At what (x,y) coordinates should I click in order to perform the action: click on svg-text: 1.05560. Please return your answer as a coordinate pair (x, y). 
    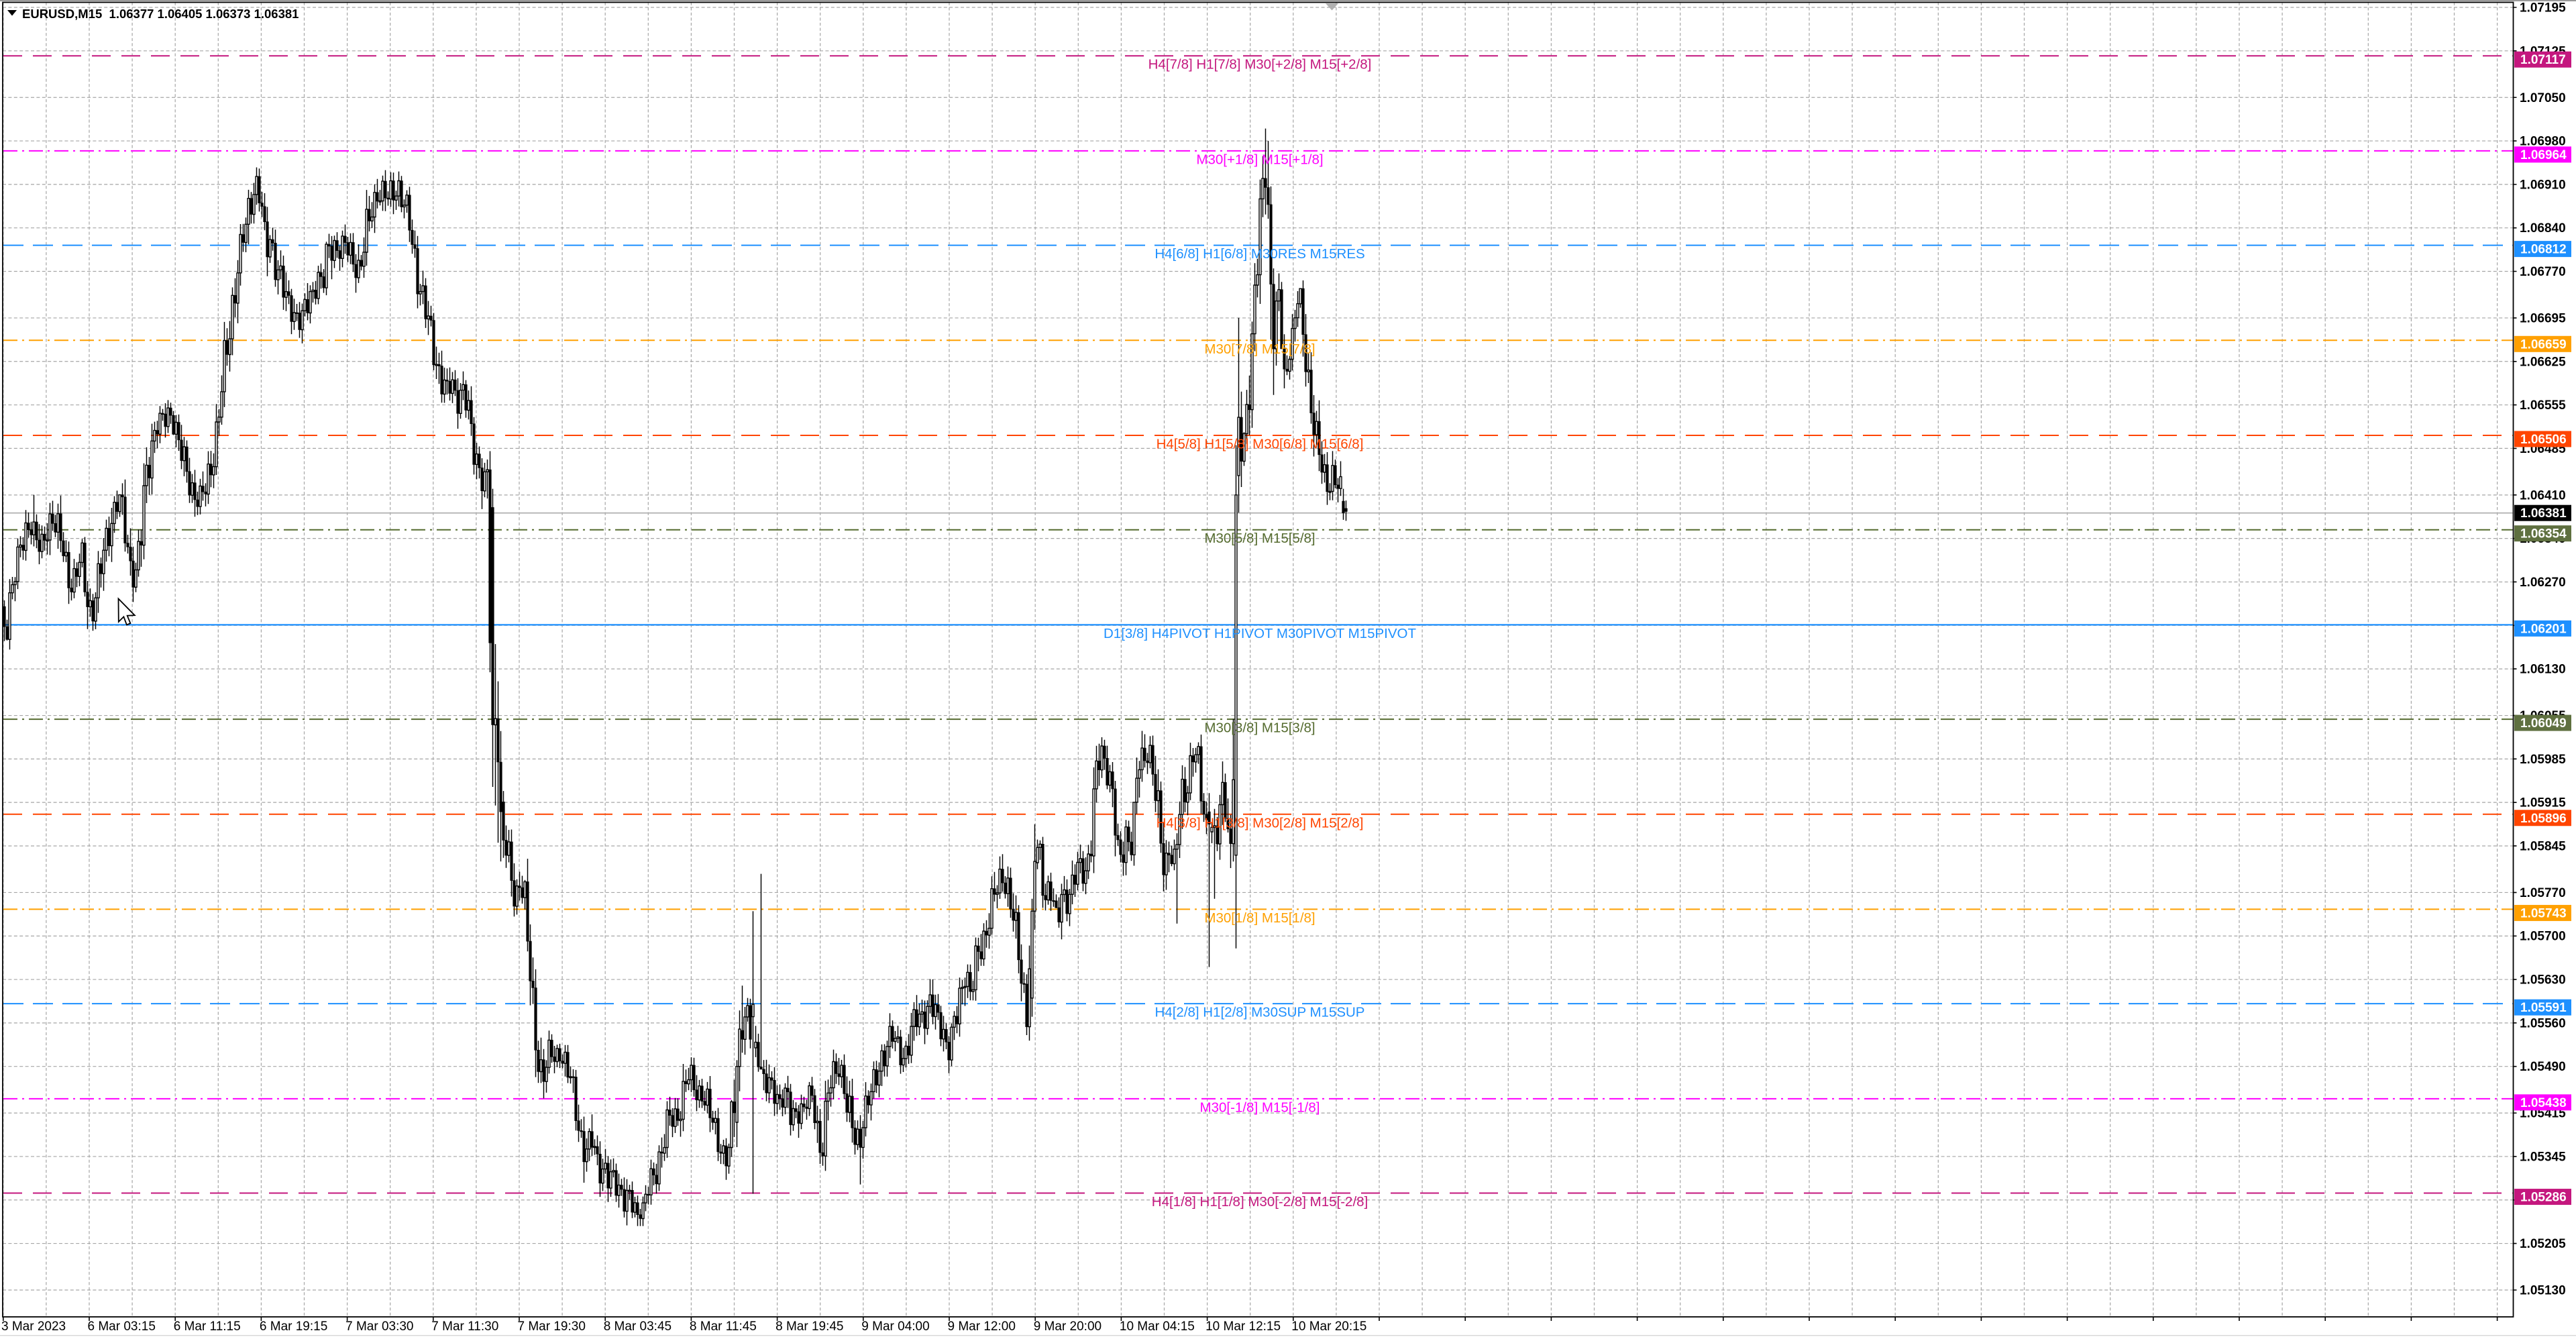
    Looking at the image, I should click on (2543, 1023).